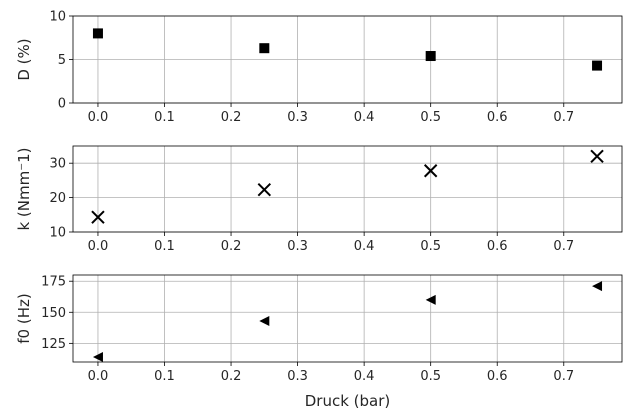 This screenshot has width=627, height=412. What do you see at coordinates (24, 59) in the screenshot?
I see `y-axis-label: D (%)` at bounding box center [24, 59].